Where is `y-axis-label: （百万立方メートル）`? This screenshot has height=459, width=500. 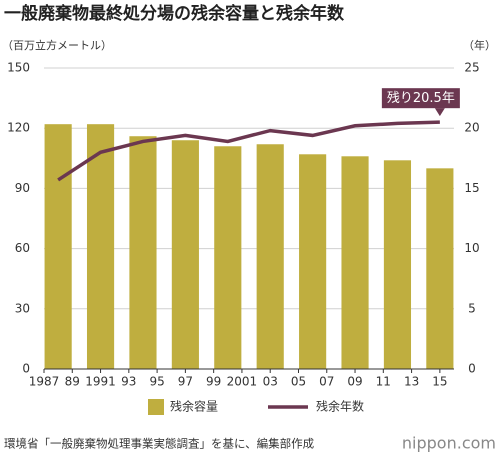 y-axis-label: （百万立方メートル） is located at coordinates (57, 45).